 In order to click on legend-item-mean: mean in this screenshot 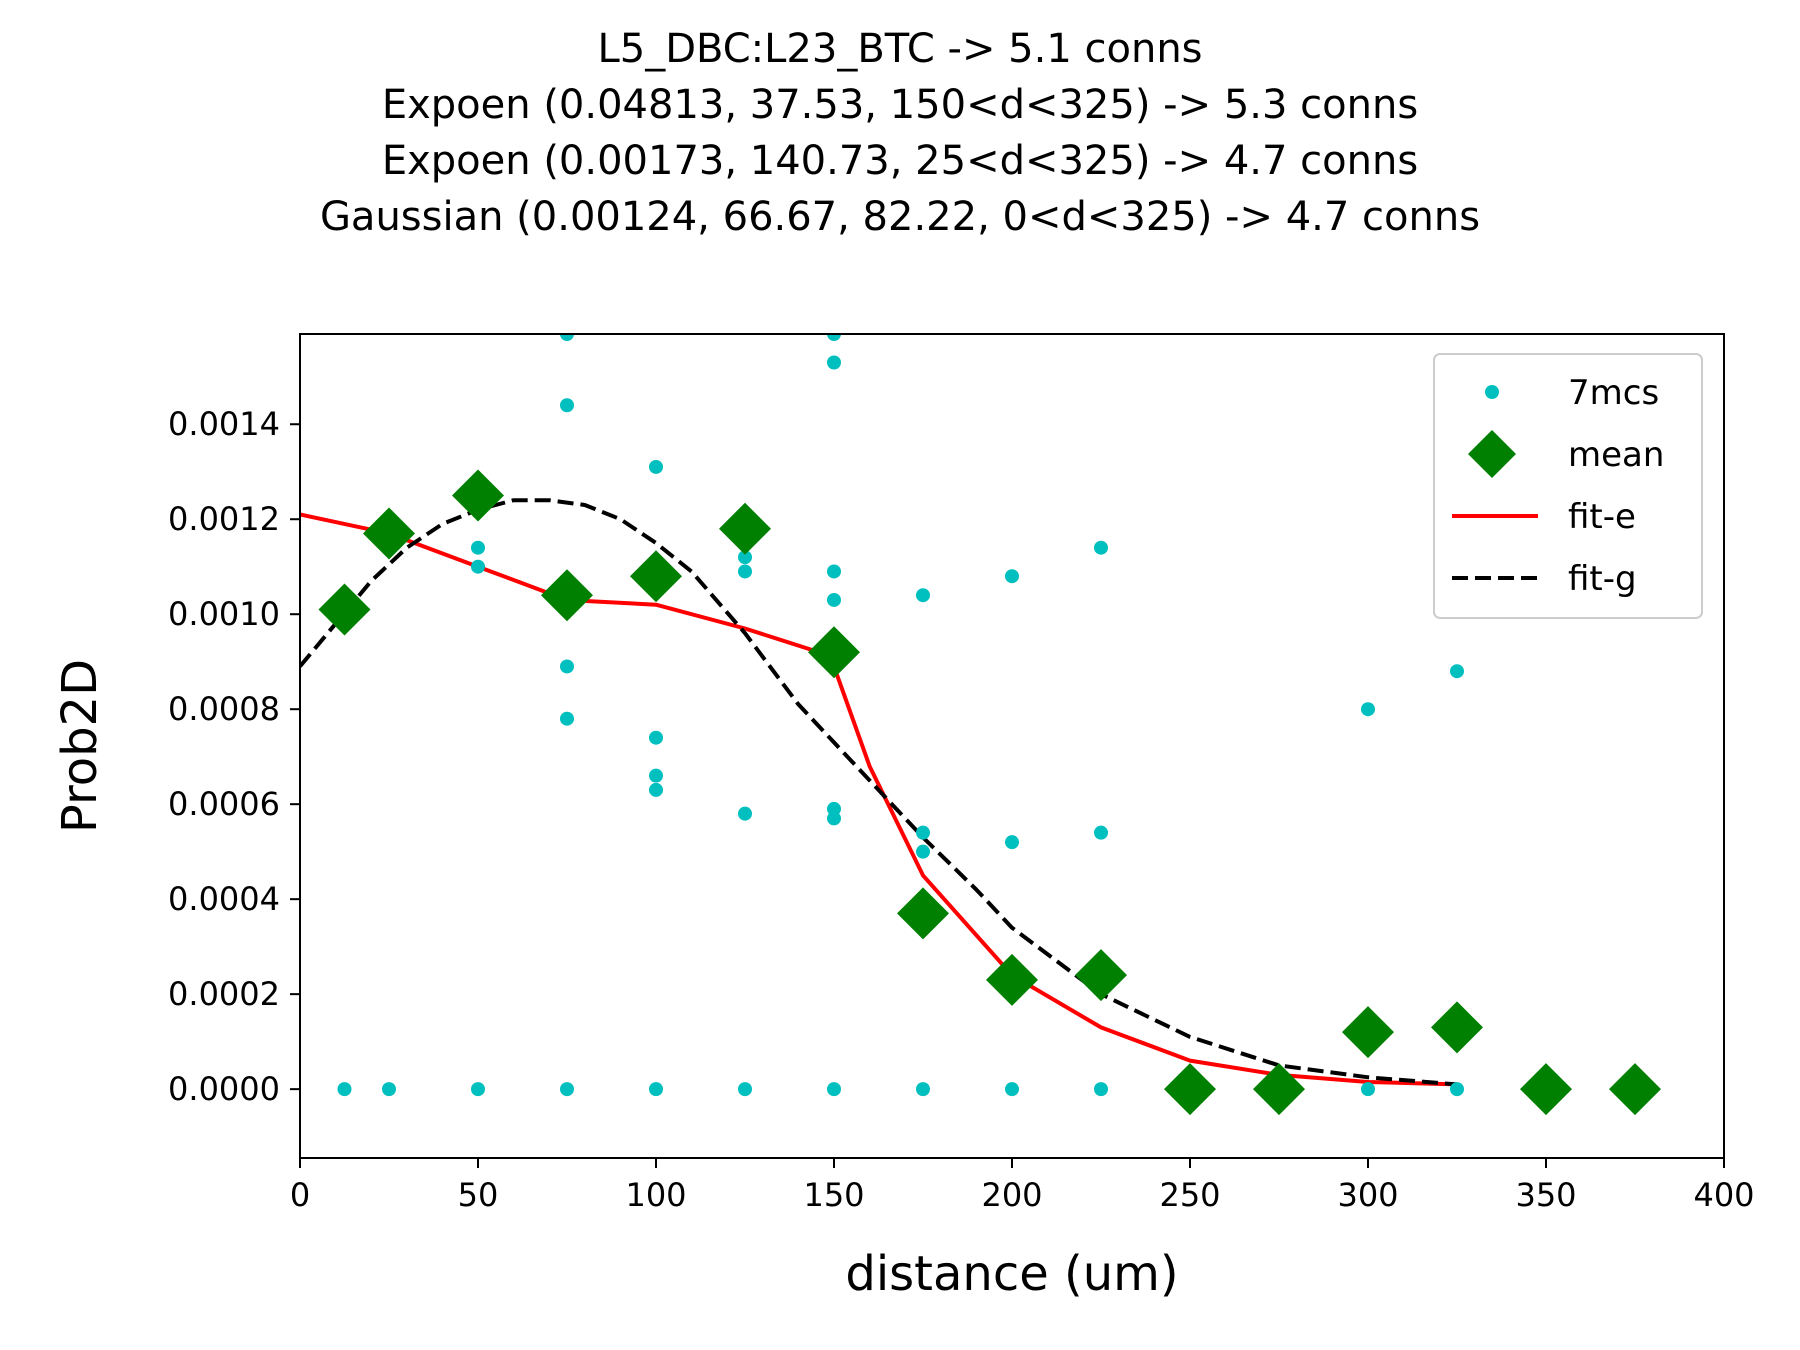, I will do `click(1566, 454)`.